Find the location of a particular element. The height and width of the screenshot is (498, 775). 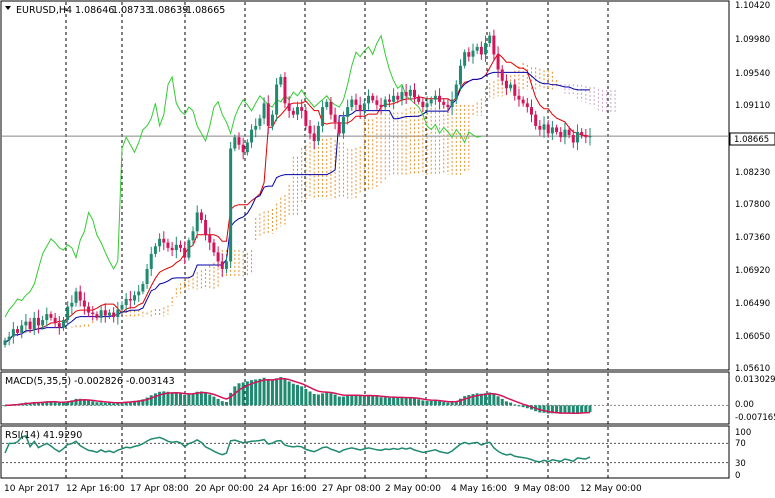

time-label: 9 May 08:00 is located at coordinates (542, 489).